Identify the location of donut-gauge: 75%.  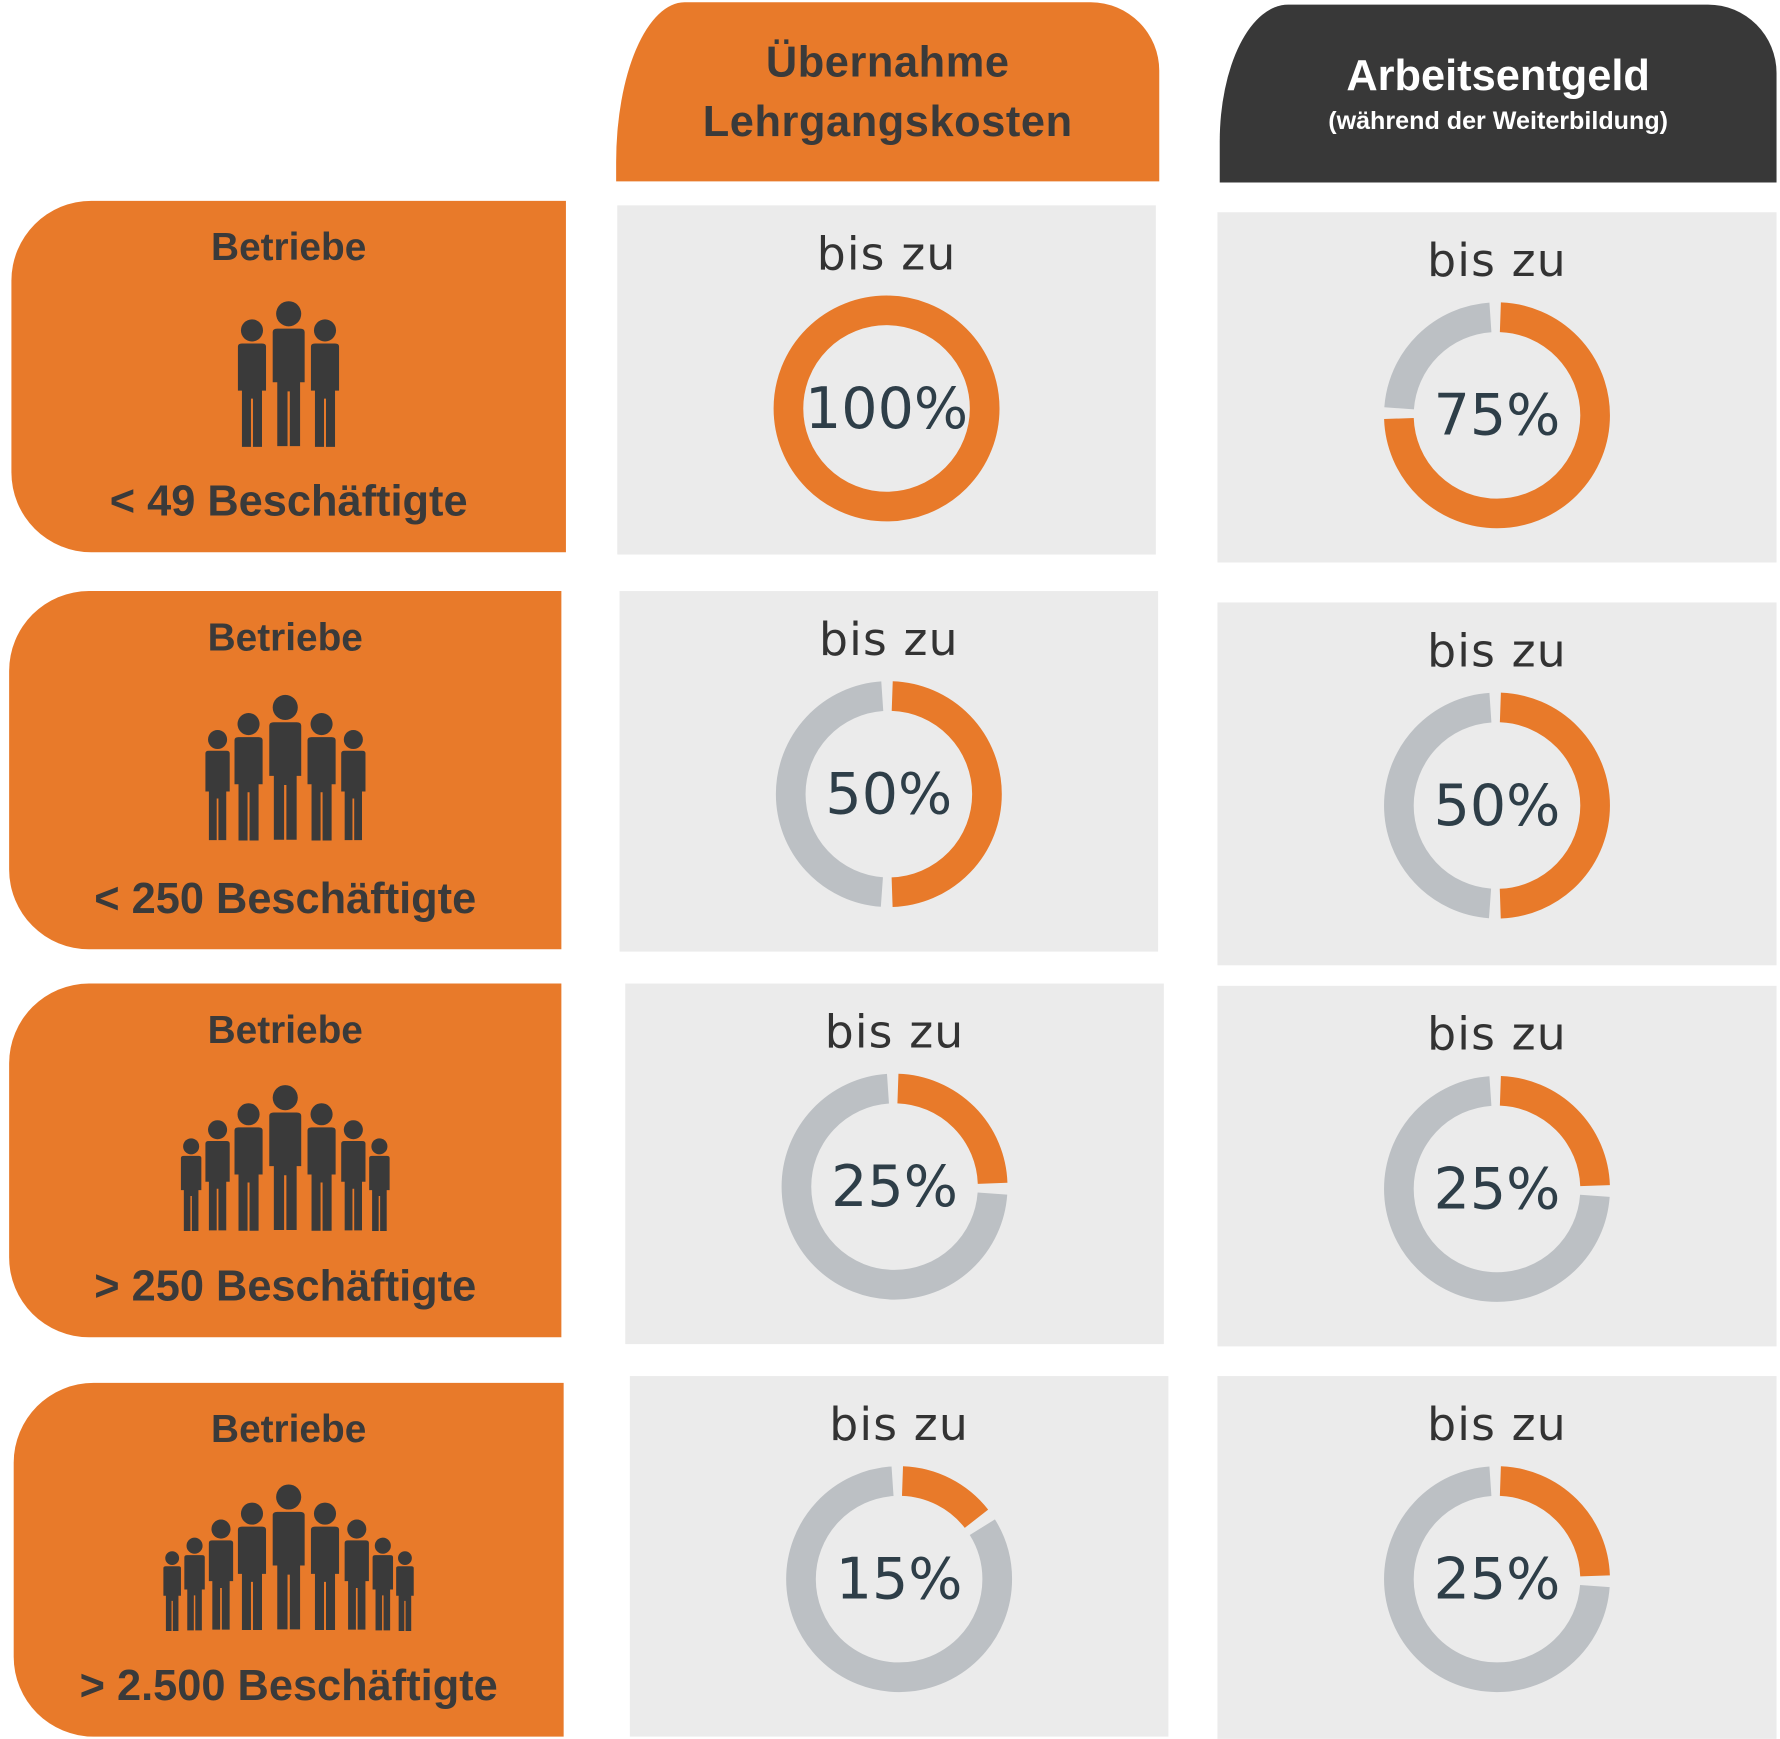
(1497, 415).